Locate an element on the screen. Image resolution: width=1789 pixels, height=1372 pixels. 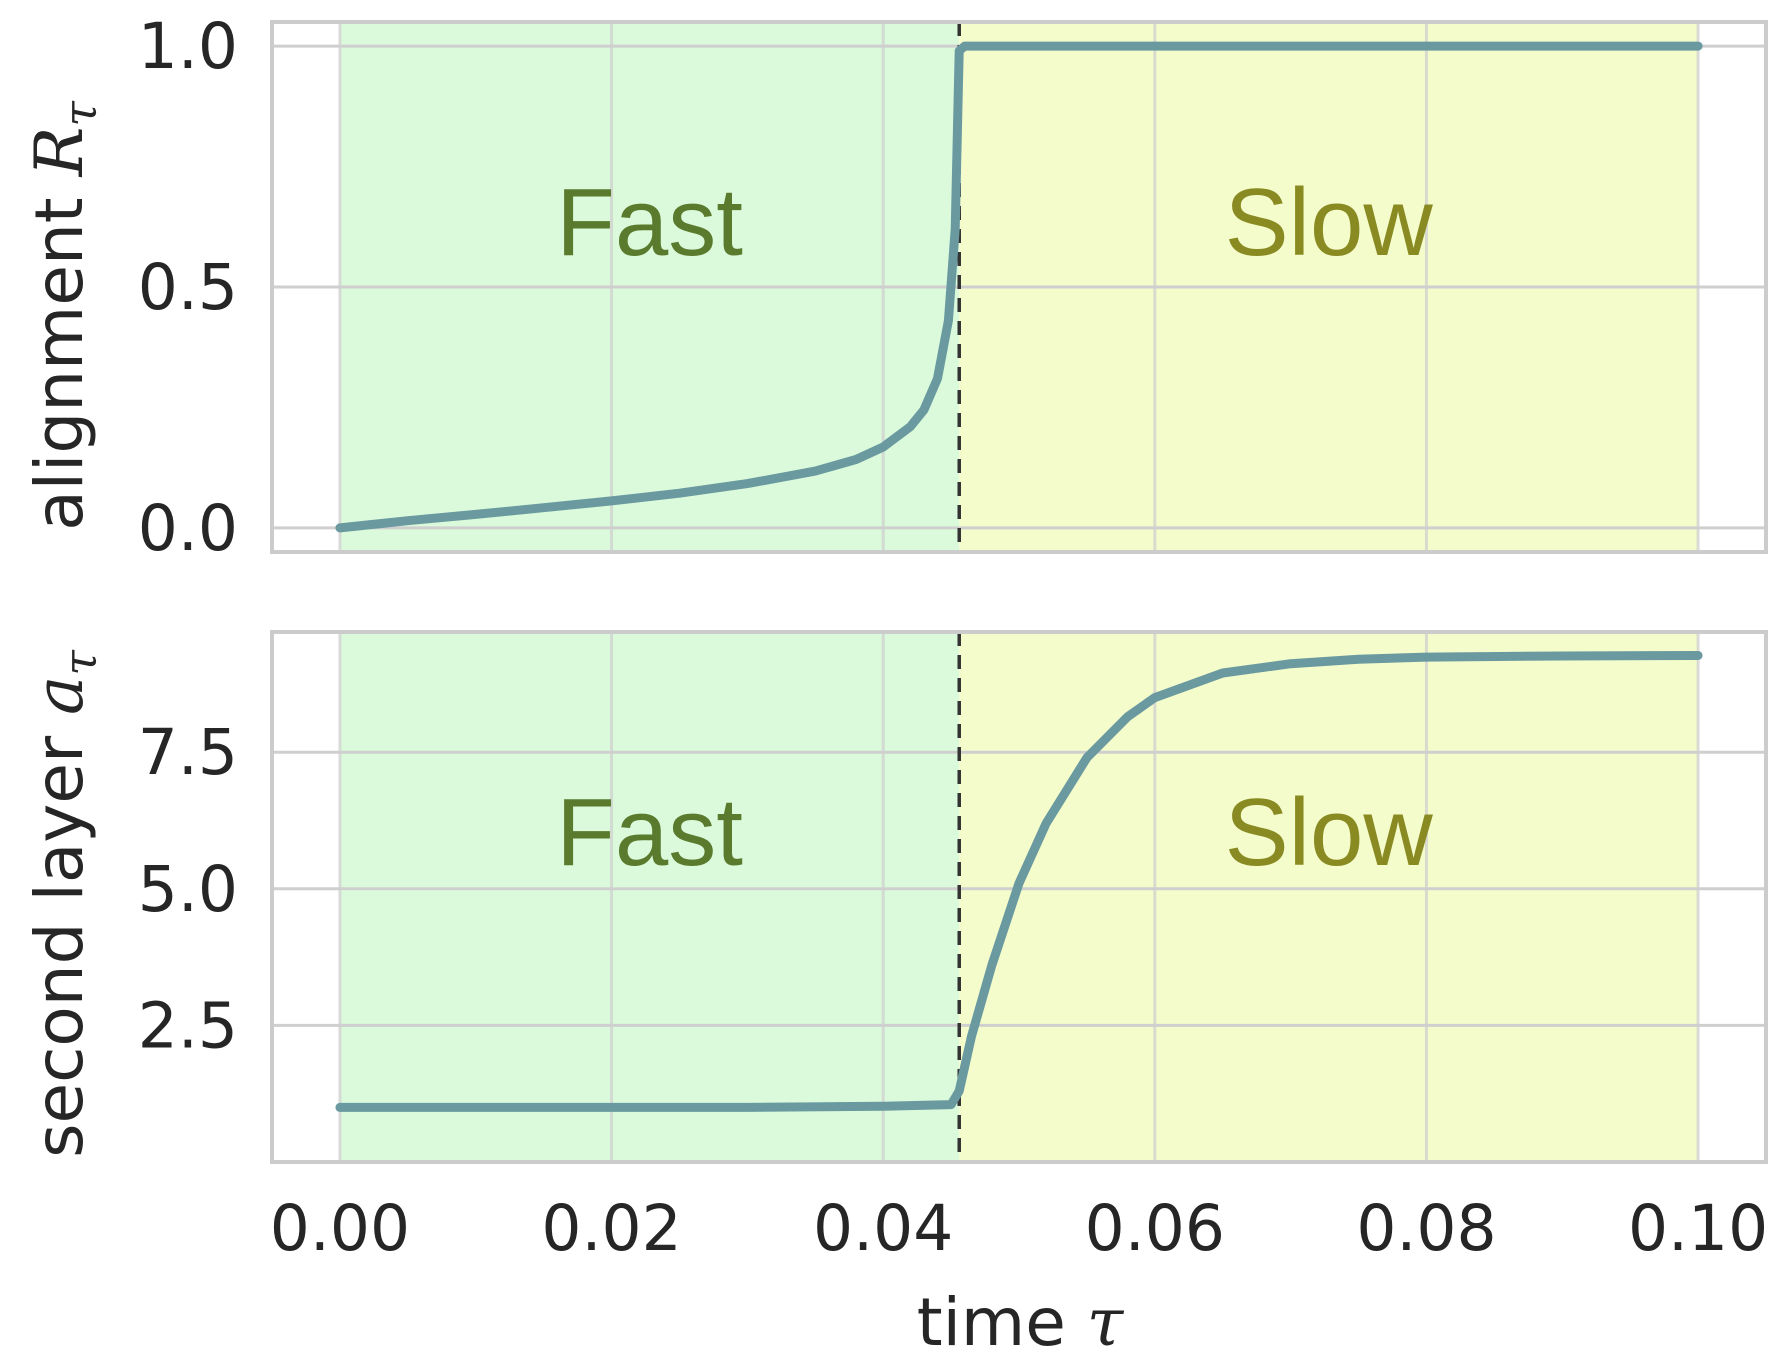
top-y-tick-label: 0.0 is located at coordinates (188, 528).